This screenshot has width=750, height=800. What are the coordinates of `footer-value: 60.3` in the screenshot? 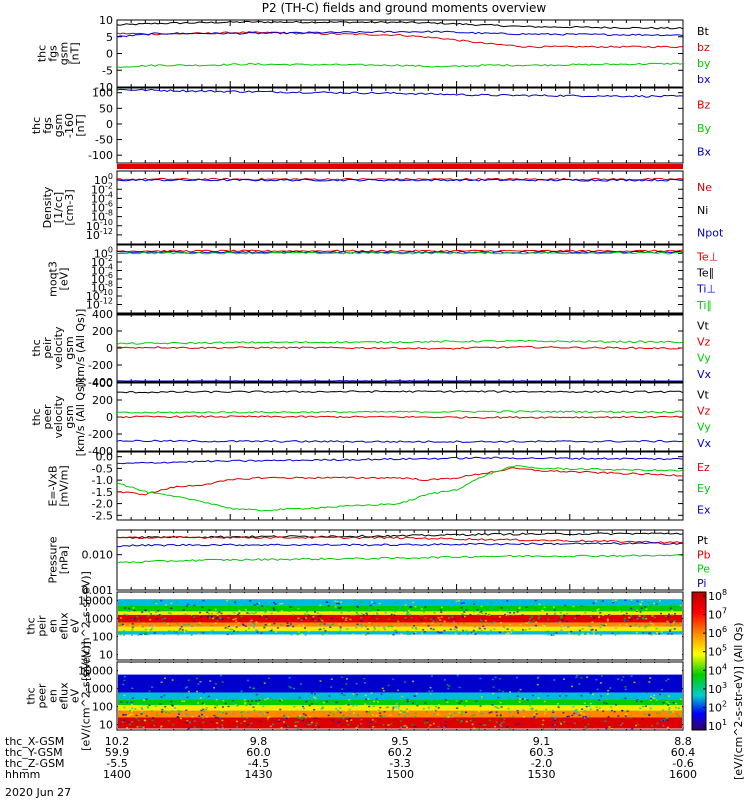 It's located at (541, 752).